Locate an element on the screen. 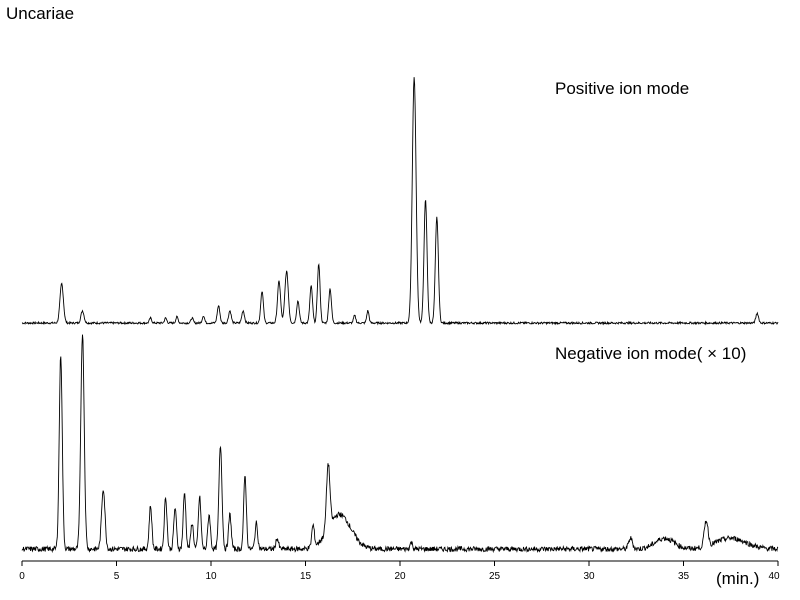  series-label-negative: Negative ion mode( × 10) is located at coordinates (651, 353).